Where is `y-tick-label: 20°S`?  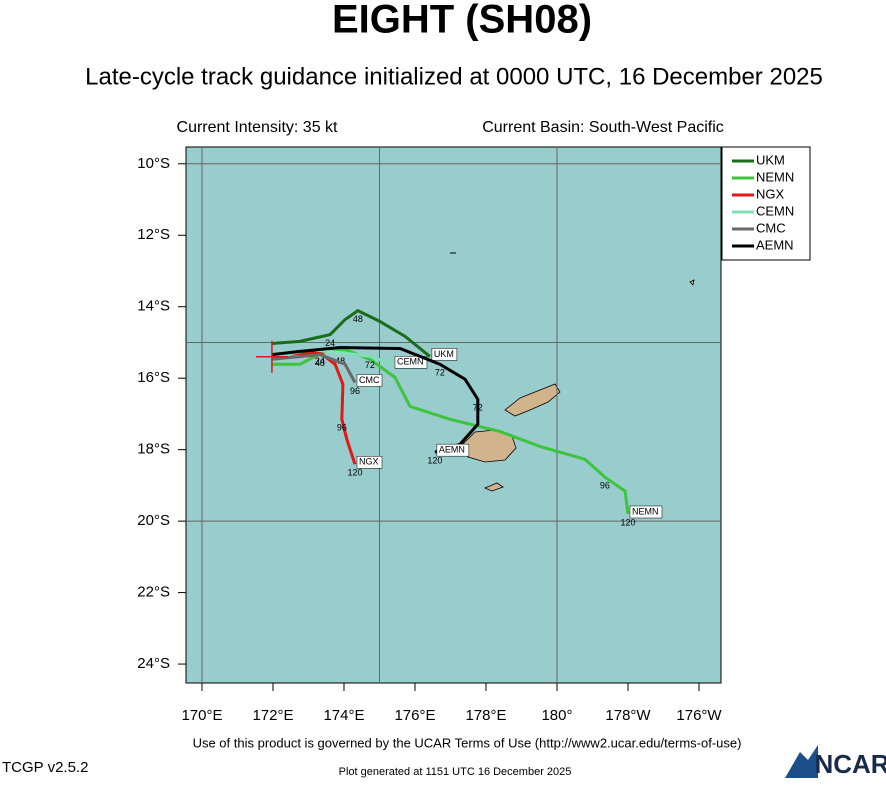
y-tick-label: 20°S is located at coordinates (153, 520).